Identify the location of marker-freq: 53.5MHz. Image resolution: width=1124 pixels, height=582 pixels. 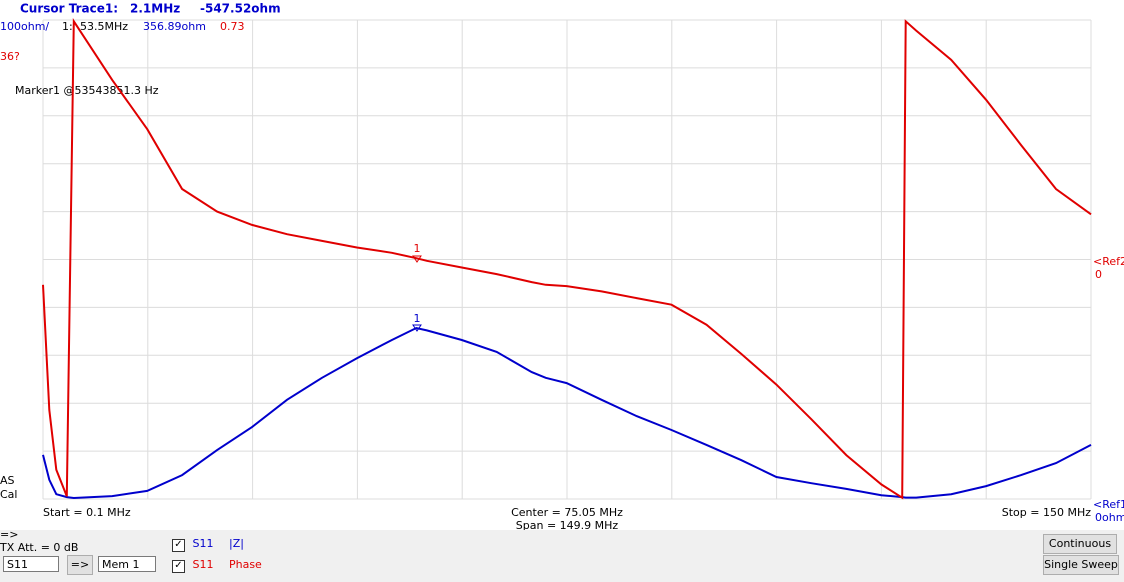
(104, 26).